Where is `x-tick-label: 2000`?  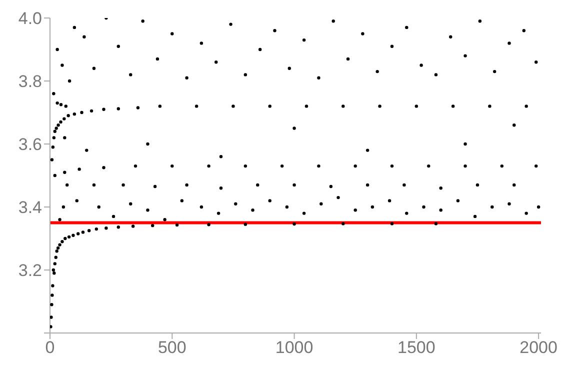 x-tick-label: 2000 is located at coordinates (539, 348).